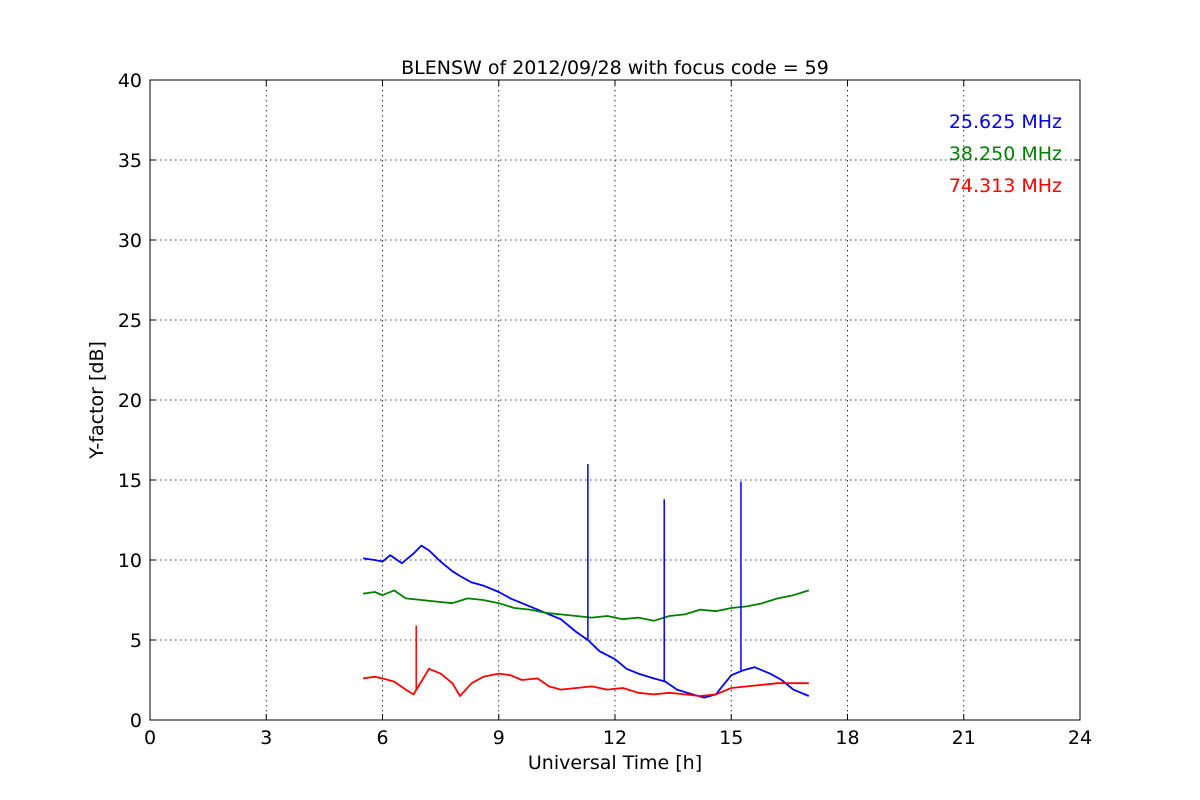 The image size is (1200, 800). What do you see at coordinates (382, 738) in the screenshot?
I see `x-tick-label: 6` at bounding box center [382, 738].